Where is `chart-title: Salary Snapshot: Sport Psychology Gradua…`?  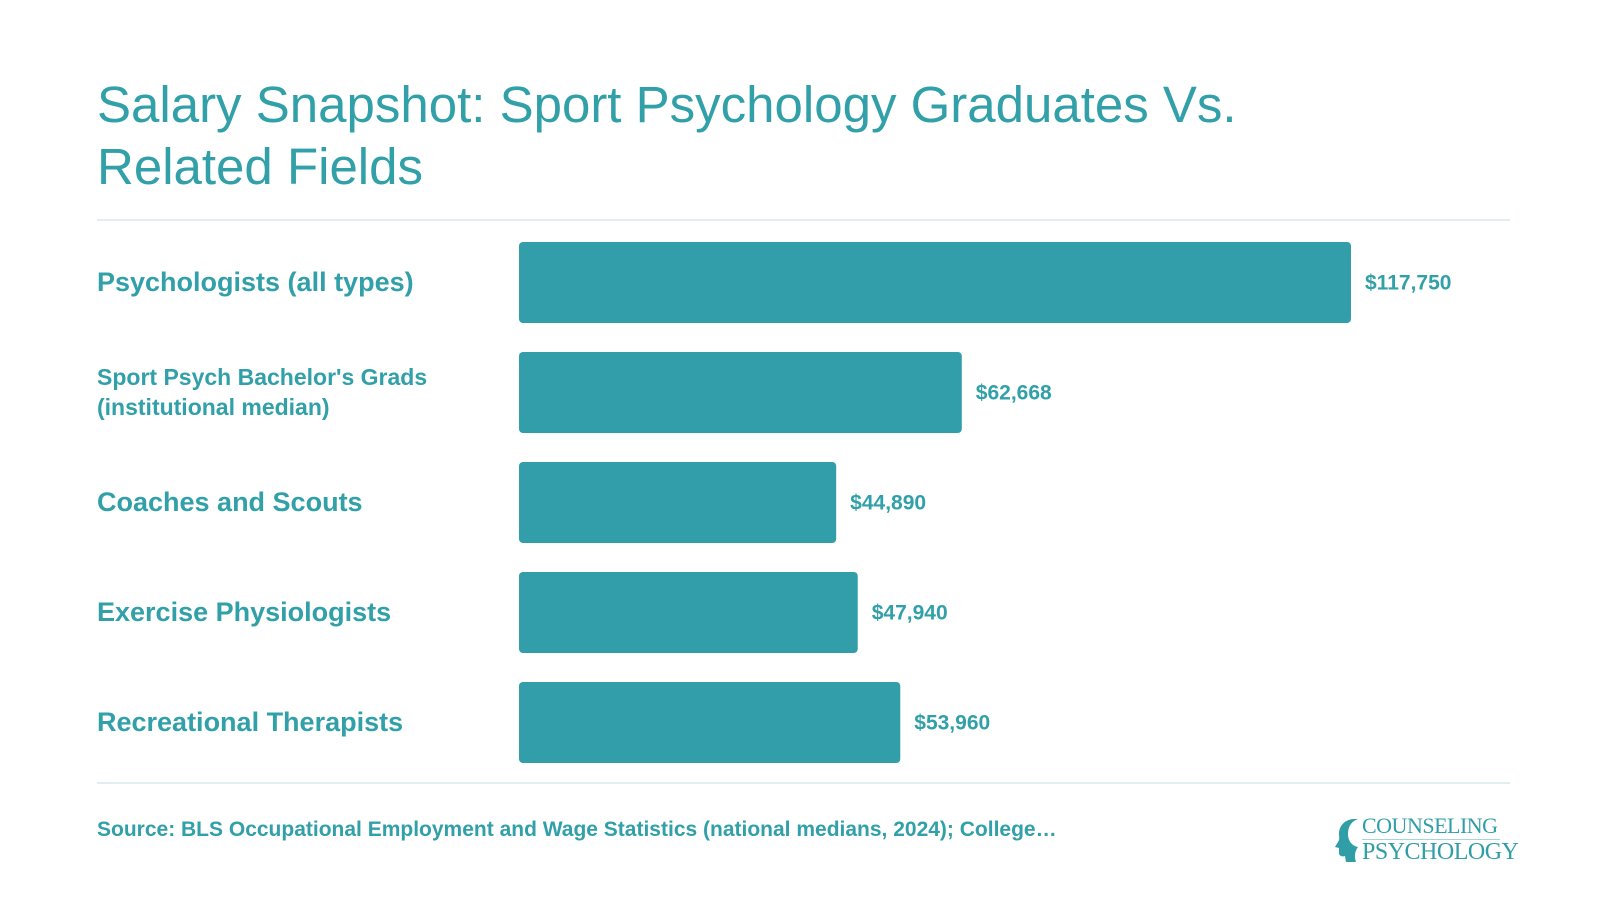
chart-title: Salary Snapshot: Sport Psychology Gradua… is located at coordinates (667, 135).